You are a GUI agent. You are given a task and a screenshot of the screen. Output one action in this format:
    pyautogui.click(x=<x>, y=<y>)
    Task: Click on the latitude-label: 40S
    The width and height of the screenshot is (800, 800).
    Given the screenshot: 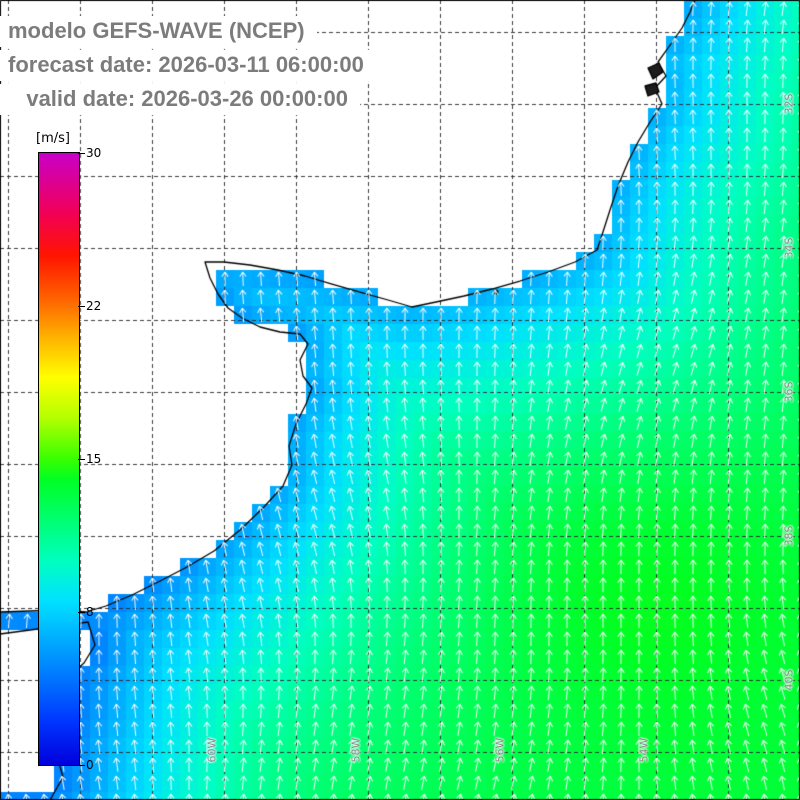 What is the action you would take?
    pyautogui.click(x=789, y=680)
    